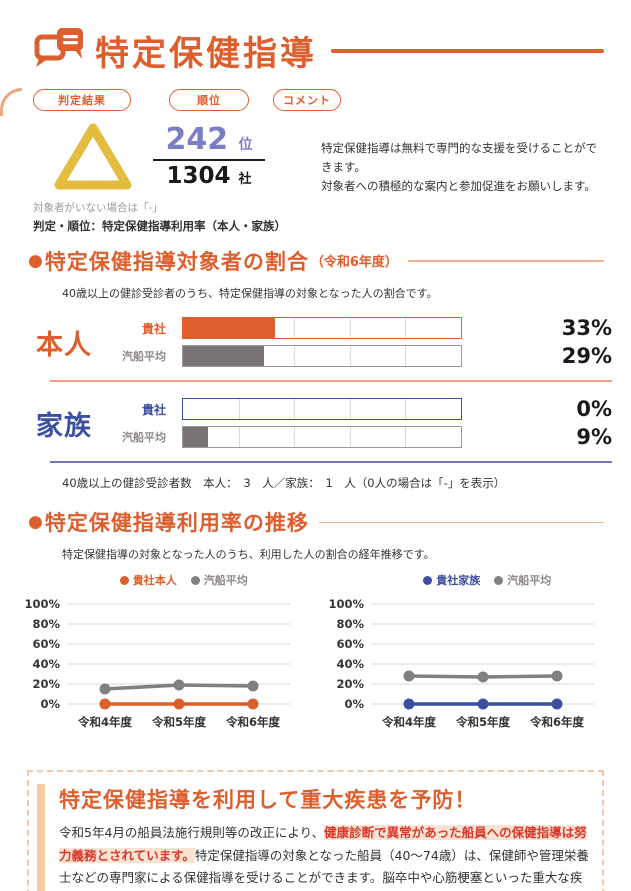 The height and width of the screenshot is (891, 631). I want to click on comment-line-2: 対象者への積極的な案内と参加促進をお願いします。, so click(458, 185).